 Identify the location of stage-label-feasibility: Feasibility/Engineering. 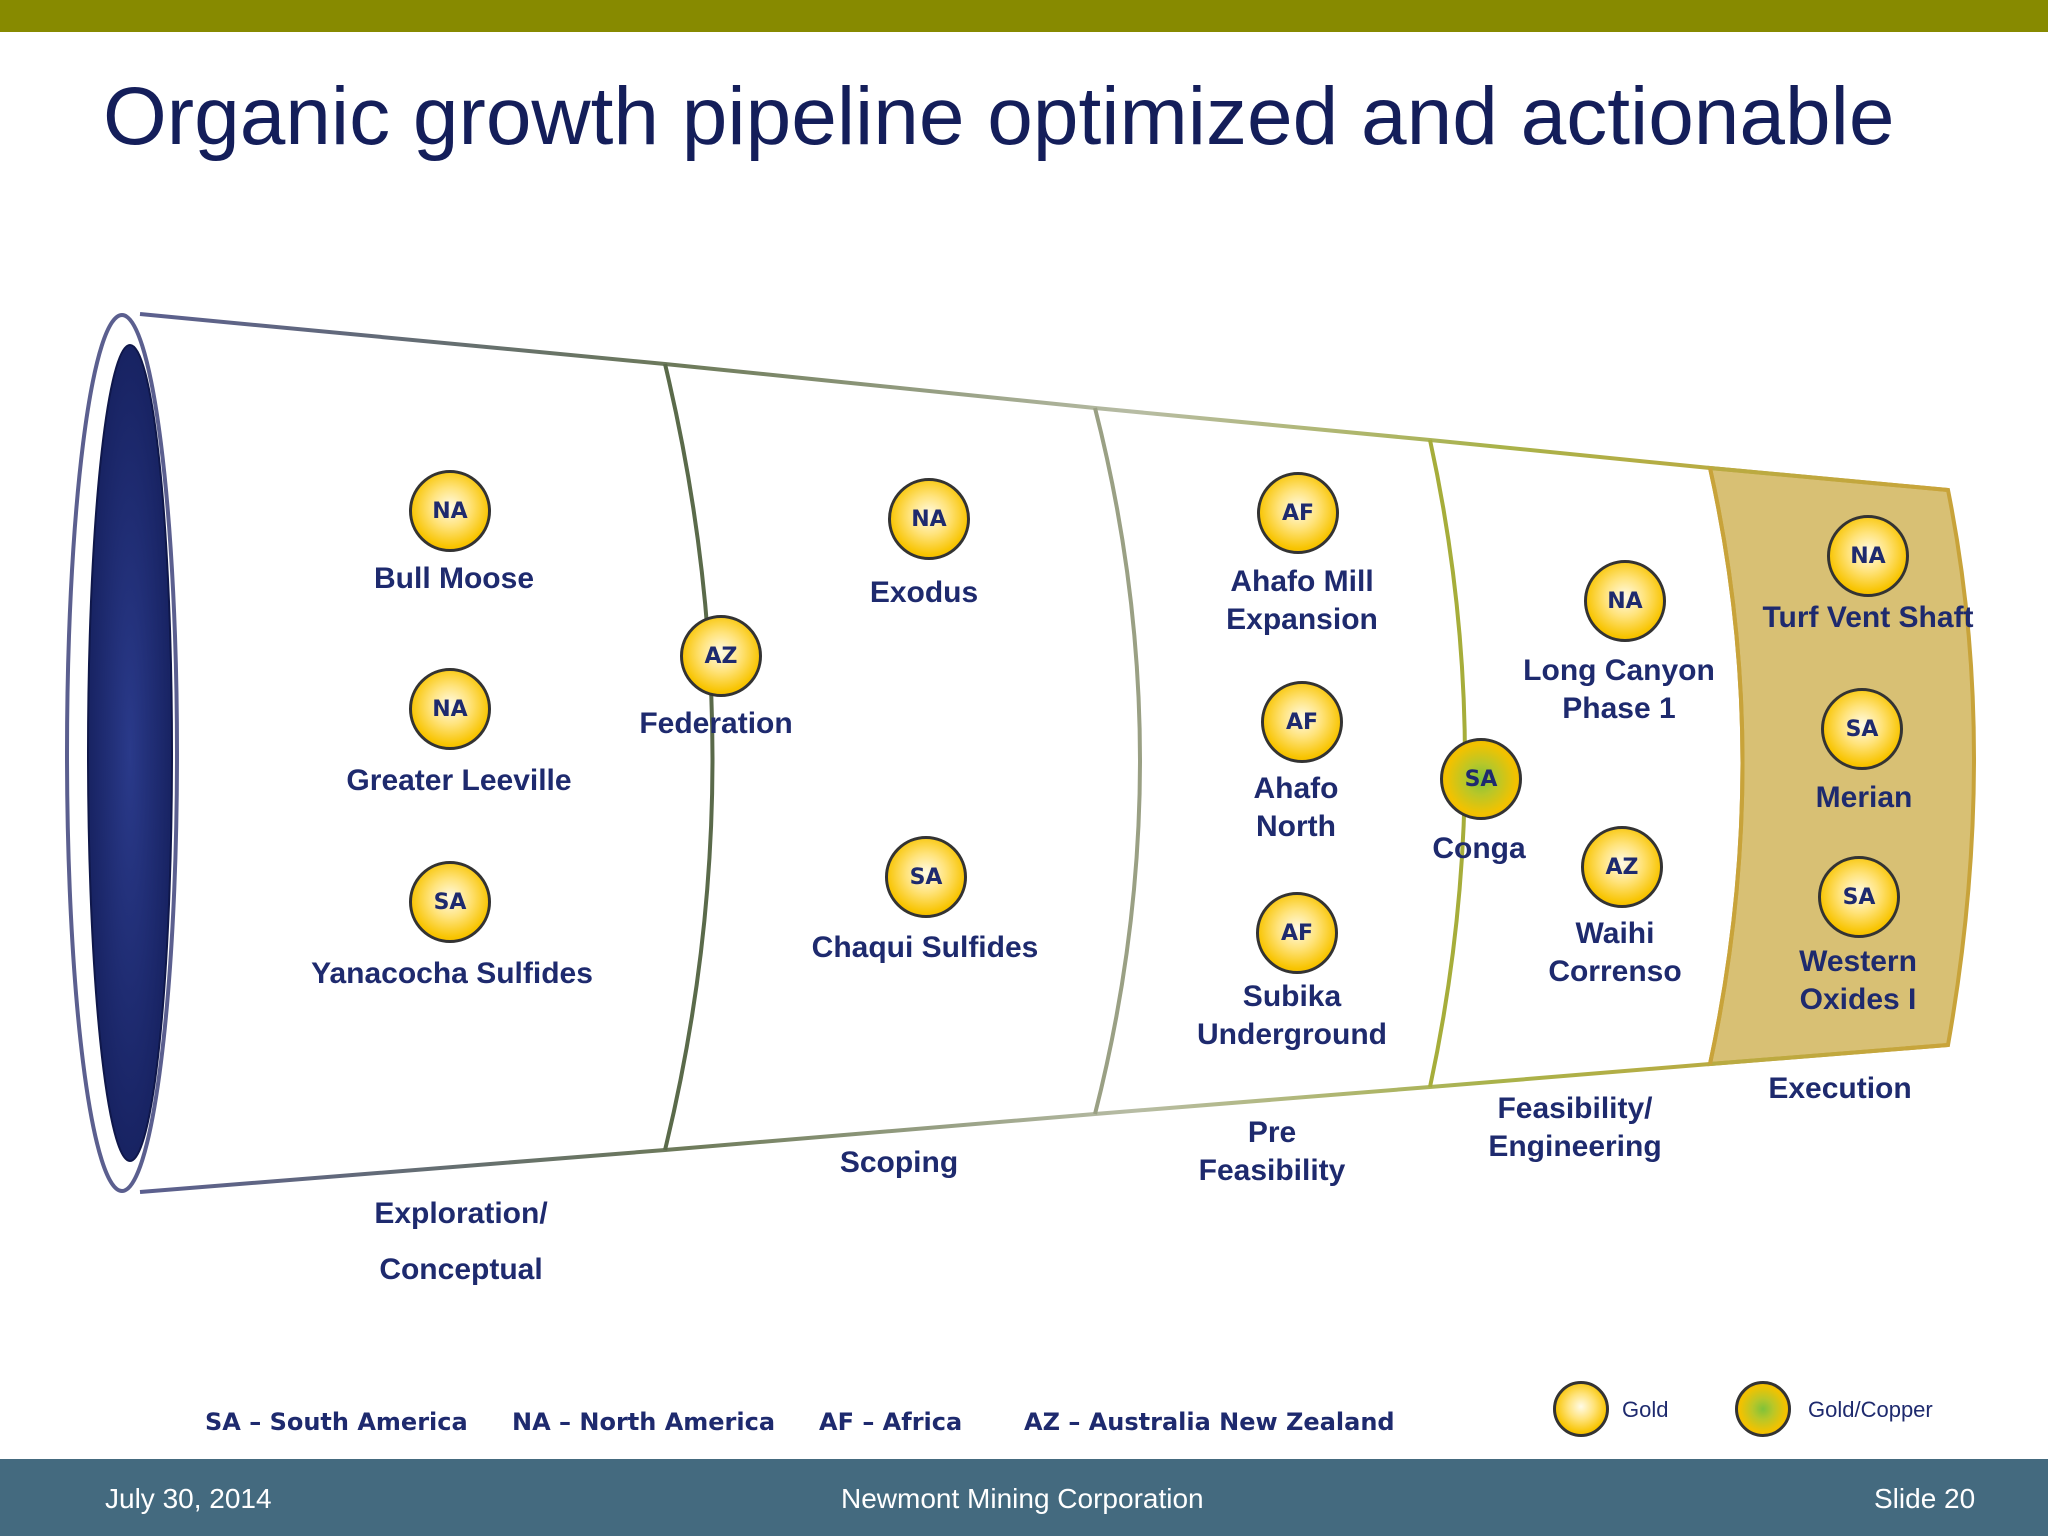
(1575, 1127).